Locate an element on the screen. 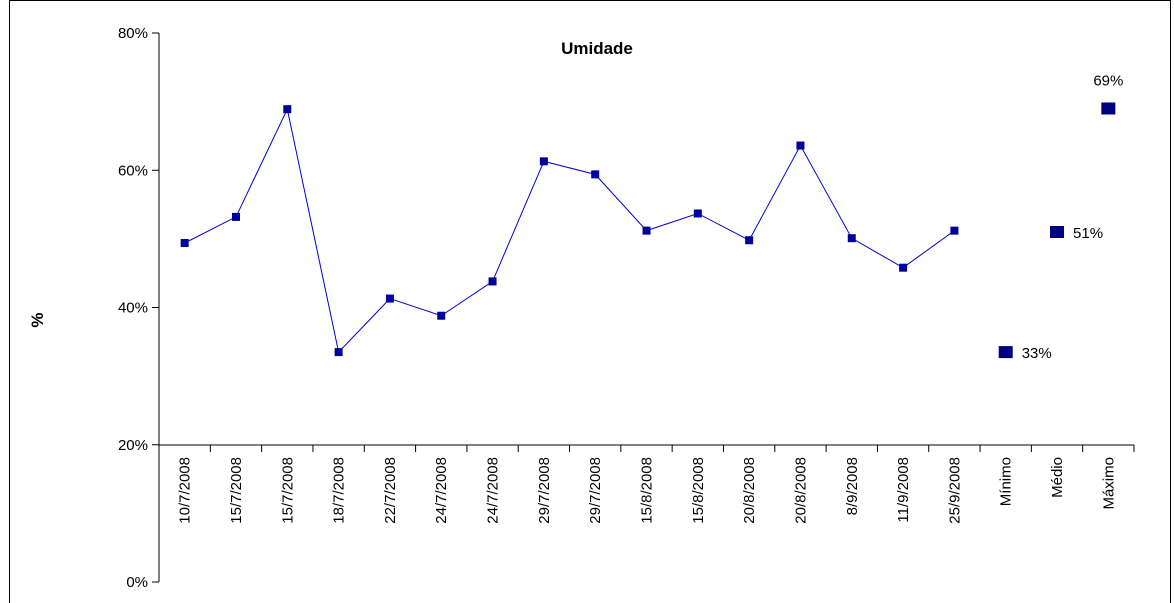  chart-title: Umidade is located at coordinates (597, 48).